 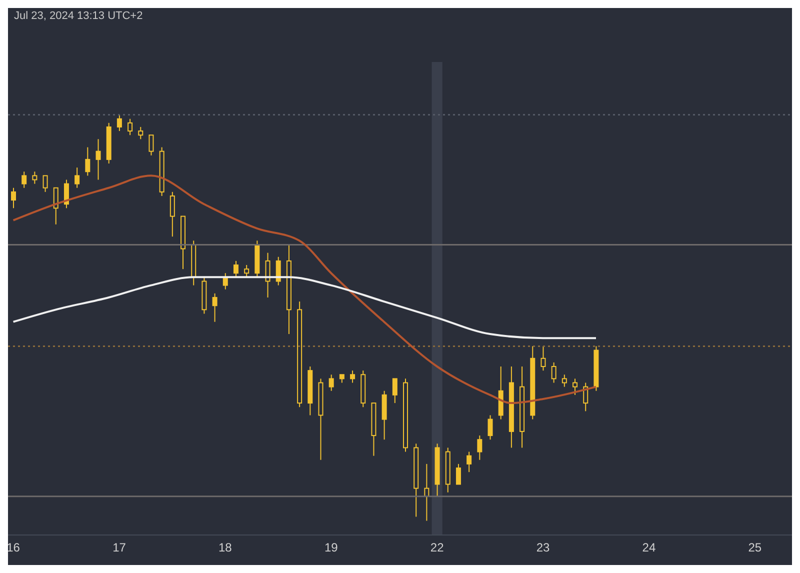 What do you see at coordinates (649, 547) in the screenshot?
I see `x-tick-label: 24` at bounding box center [649, 547].